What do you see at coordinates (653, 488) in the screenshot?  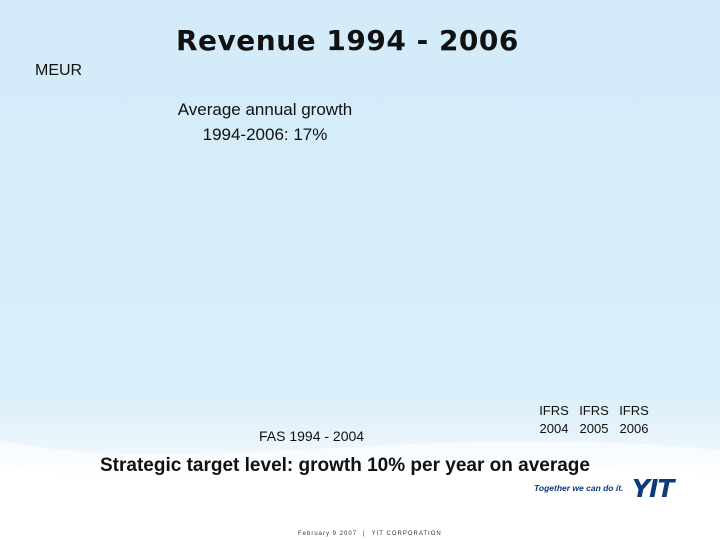 I see `yit-logo: YIT` at bounding box center [653, 488].